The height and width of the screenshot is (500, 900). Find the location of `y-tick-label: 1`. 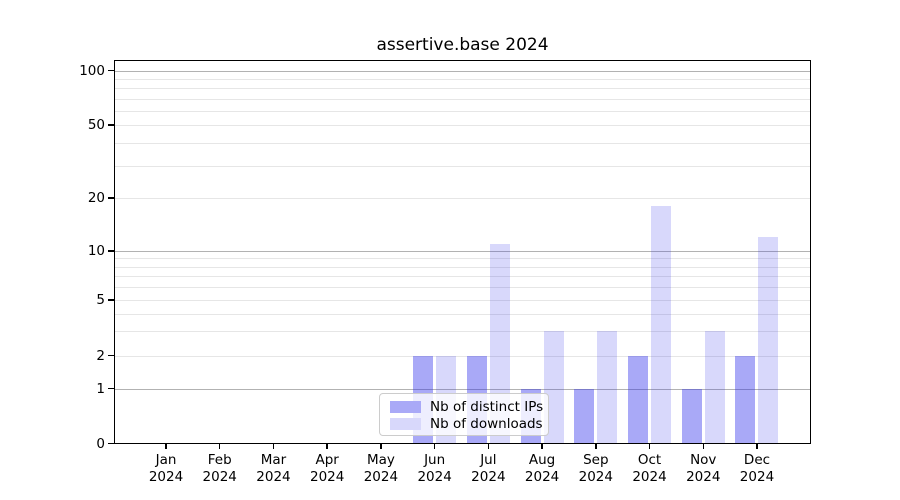

y-tick-label: 1 is located at coordinates (100, 388).